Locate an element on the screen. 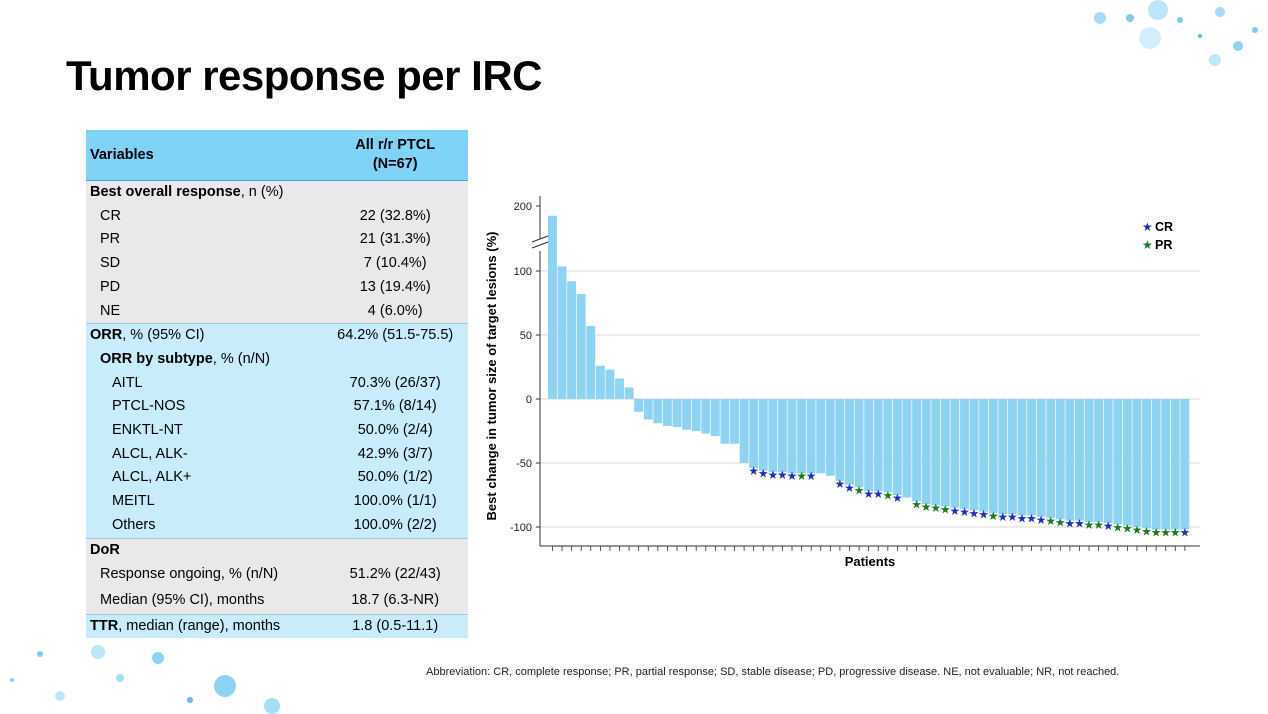 This screenshot has width=1268, height=714. legend-star-pr: ★ is located at coordinates (1147, 245).